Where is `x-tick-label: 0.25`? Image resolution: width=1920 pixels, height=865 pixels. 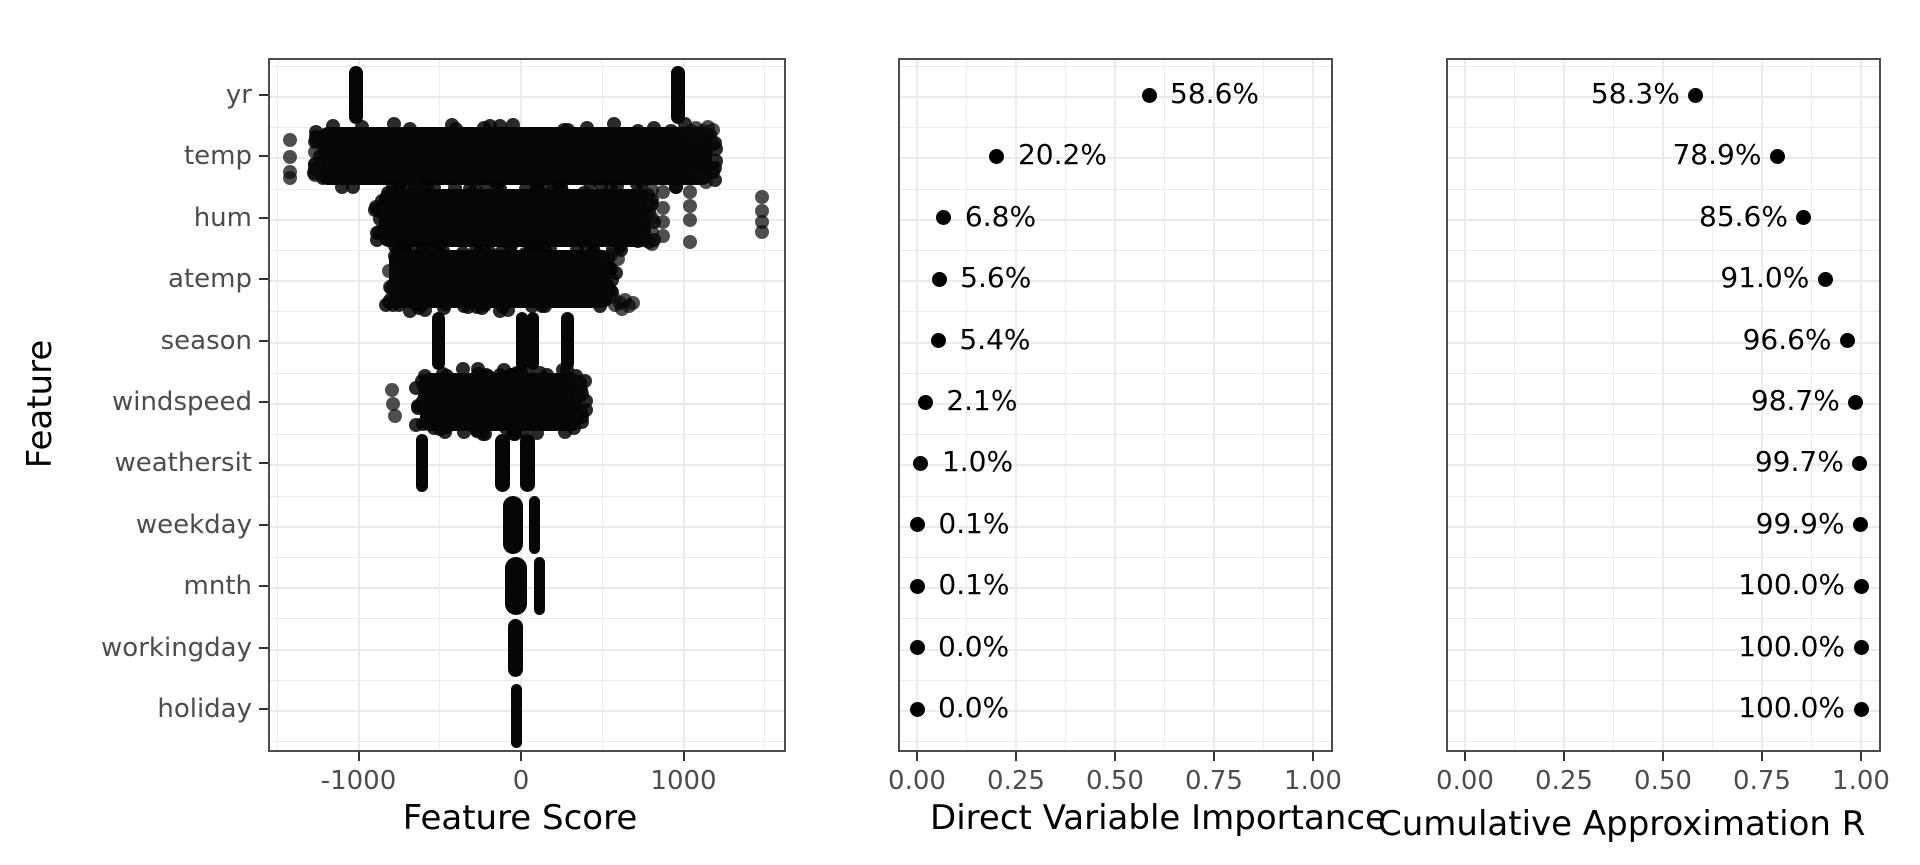 x-tick-label: 0.25 is located at coordinates (1564, 781).